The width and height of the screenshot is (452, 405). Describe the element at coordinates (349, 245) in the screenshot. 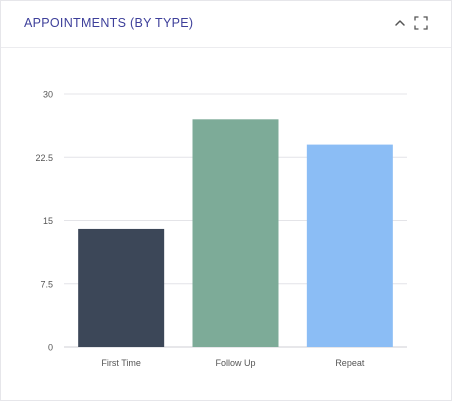

I see `bar-repeat` at that location.